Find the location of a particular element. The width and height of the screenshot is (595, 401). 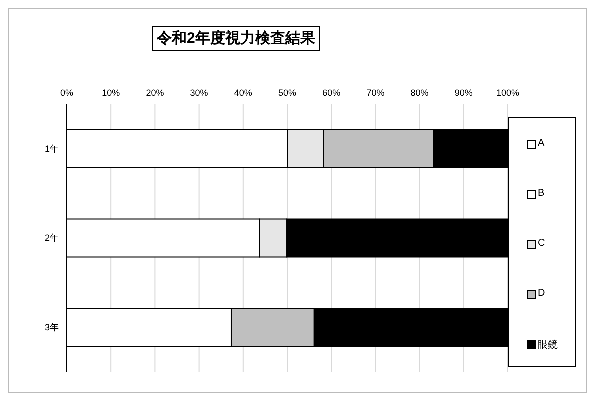

legend-label: A is located at coordinates (541, 143).